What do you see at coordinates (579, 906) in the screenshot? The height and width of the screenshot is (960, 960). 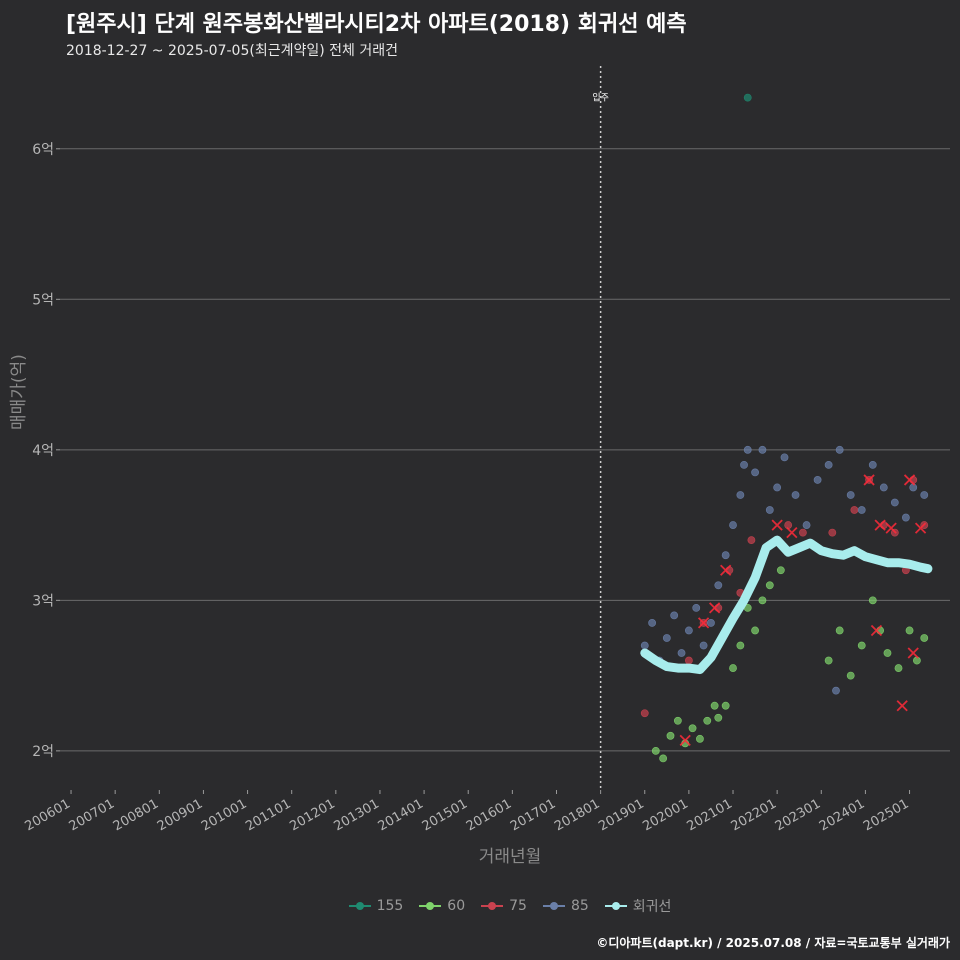 I see `legend-label-85: 85` at bounding box center [579, 906].